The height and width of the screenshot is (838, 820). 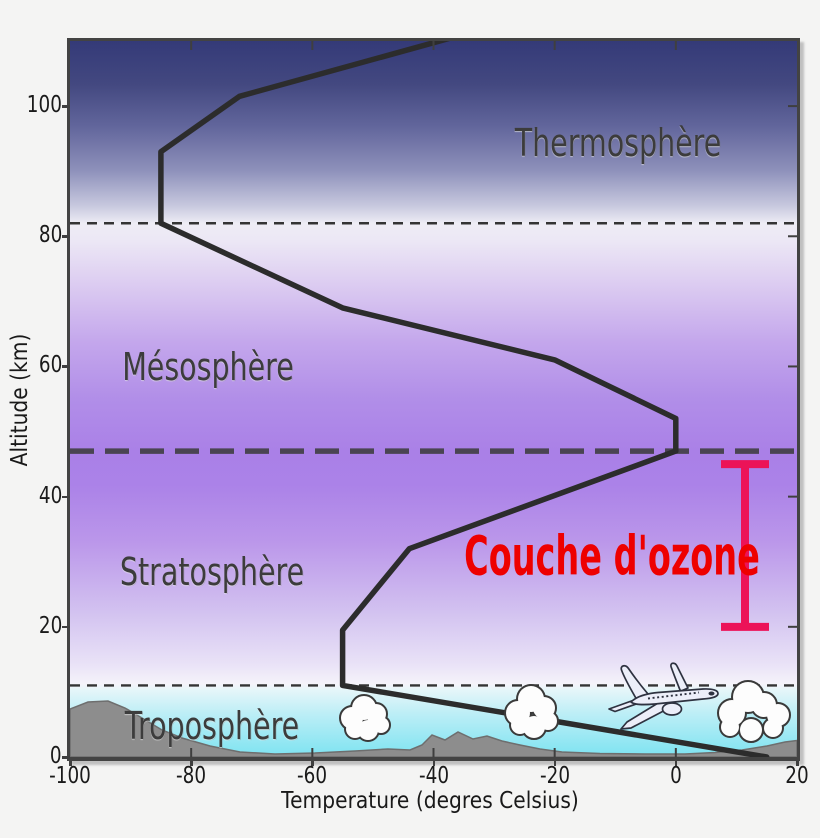 I want to click on label-troposphere: Troposphère, so click(x=212, y=726).